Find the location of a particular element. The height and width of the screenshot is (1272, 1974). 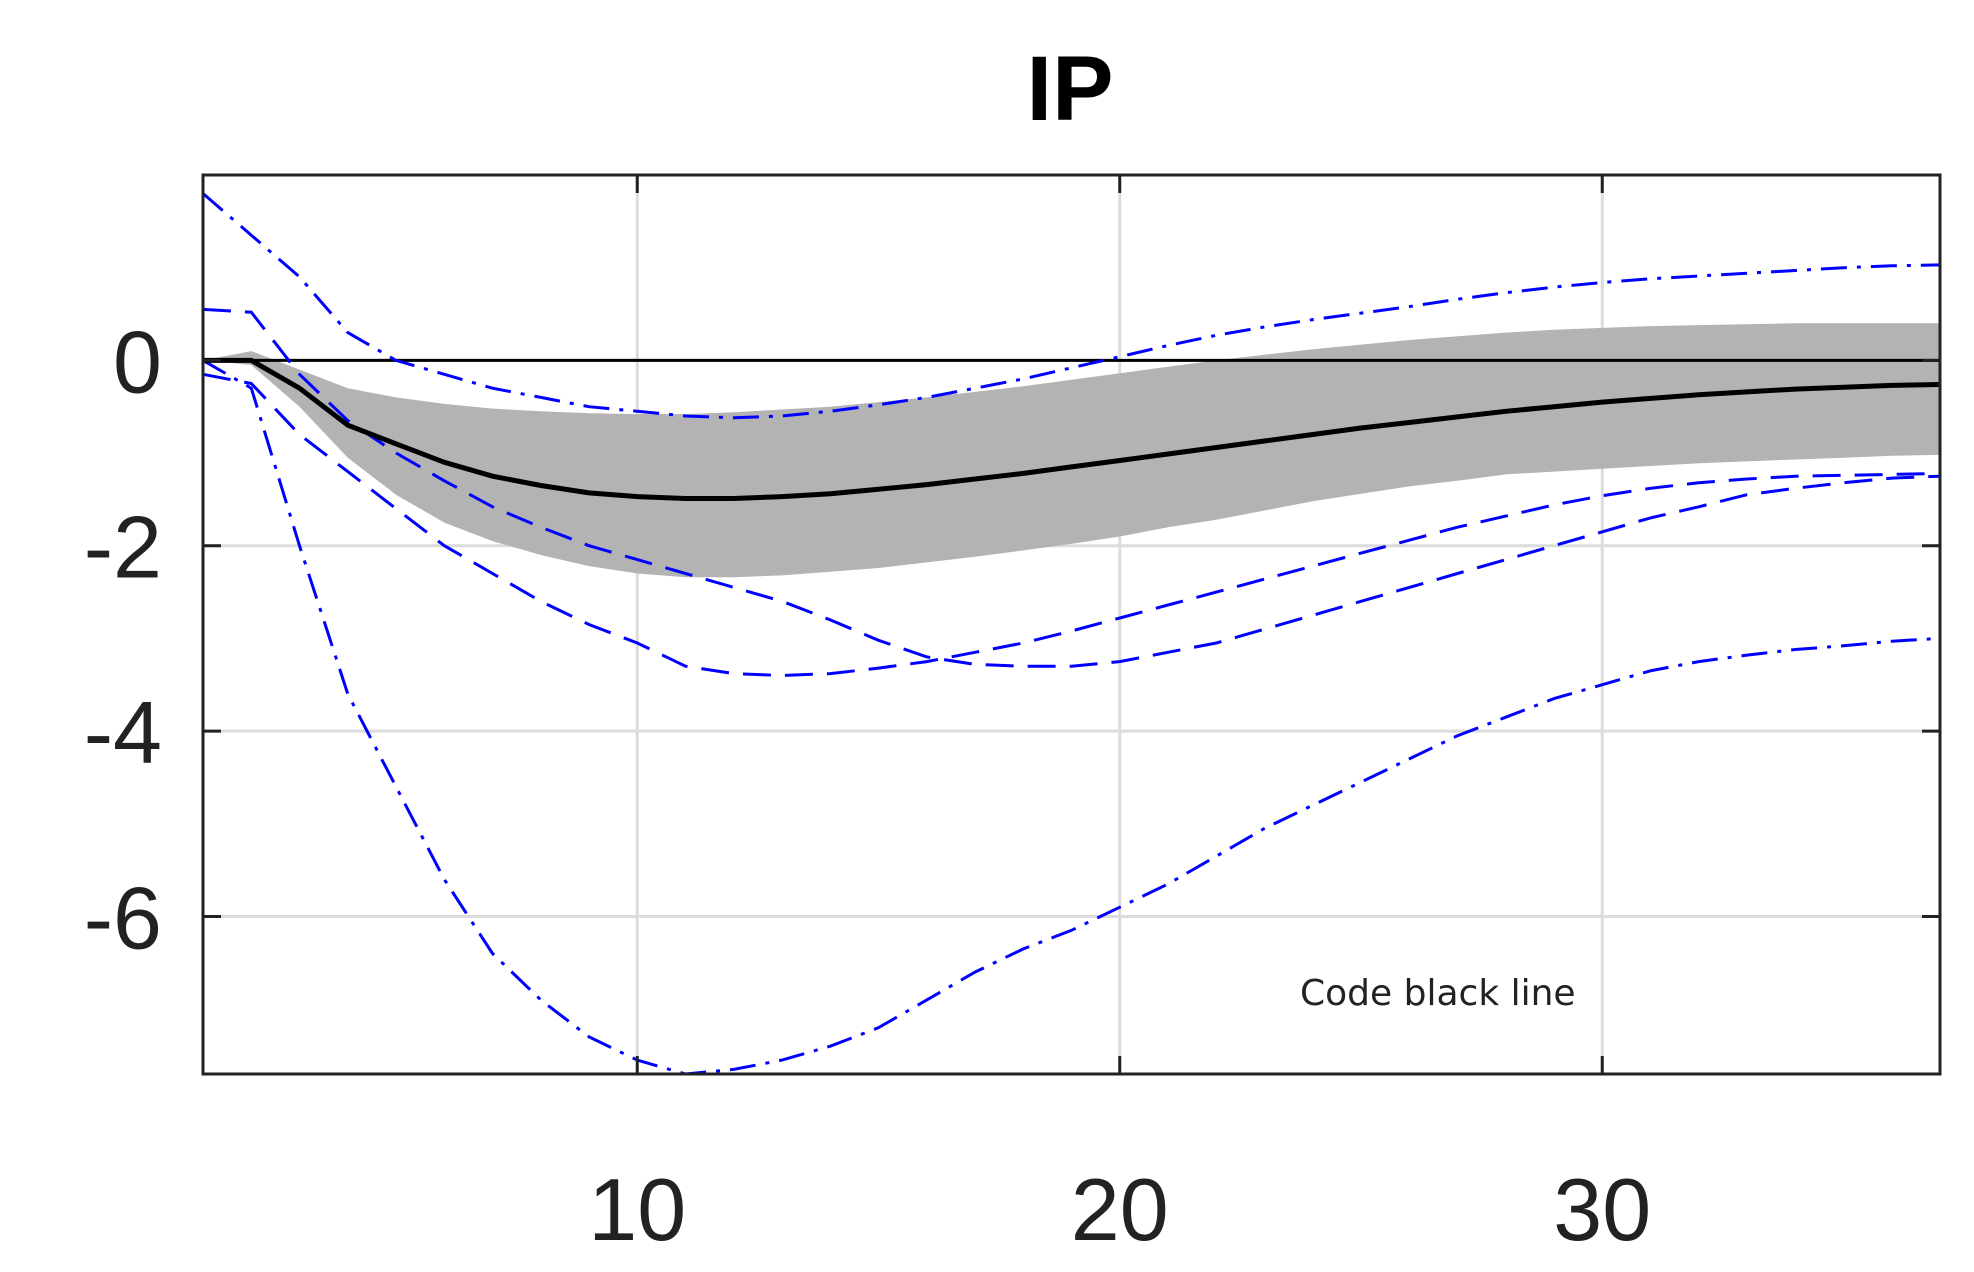

y-tick-label: -2 is located at coordinates (123, 547).